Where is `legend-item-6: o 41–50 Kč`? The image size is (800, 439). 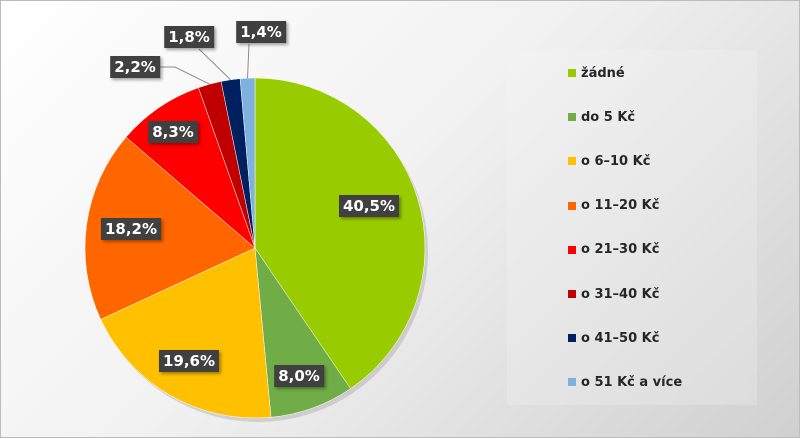 legend-item-6: o 41–50 Kč is located at coordinates (613, 338).